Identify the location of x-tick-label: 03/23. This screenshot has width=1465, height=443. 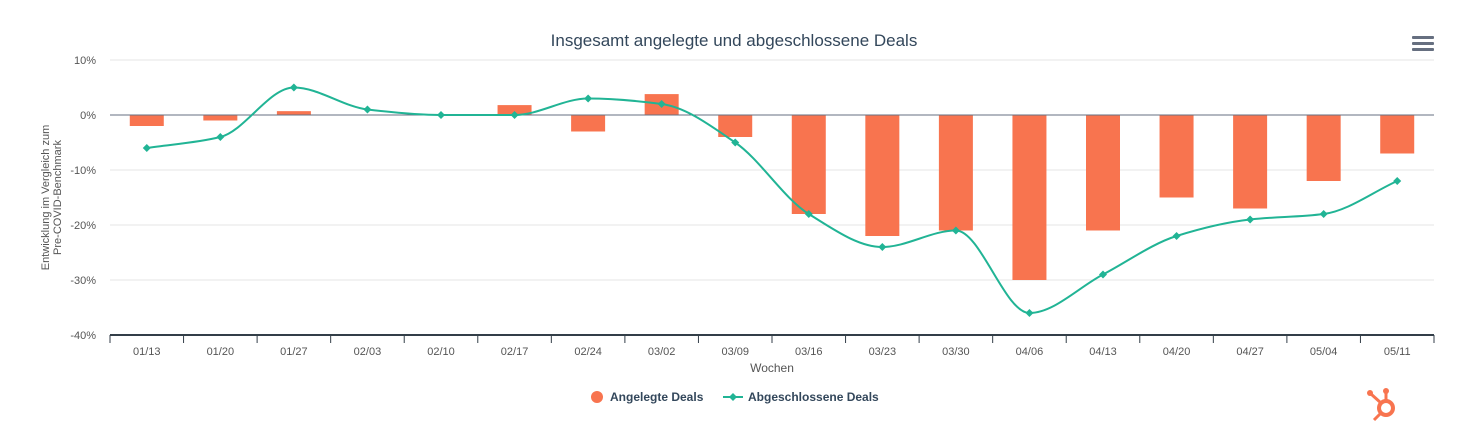
(883, 352).